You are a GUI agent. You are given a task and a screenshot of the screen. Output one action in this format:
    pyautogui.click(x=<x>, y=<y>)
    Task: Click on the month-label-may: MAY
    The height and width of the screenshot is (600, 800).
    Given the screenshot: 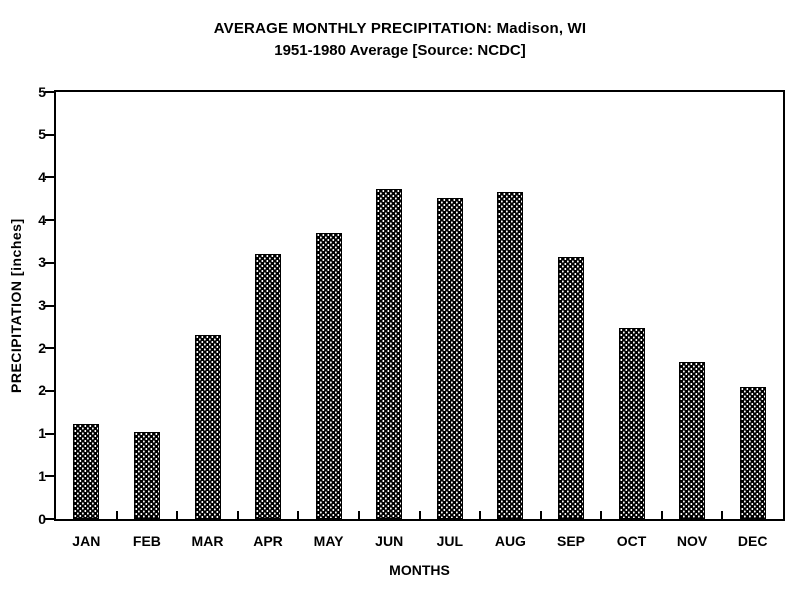 What is the action you would take?
    pyautogui.click(x=328, y=541)
    